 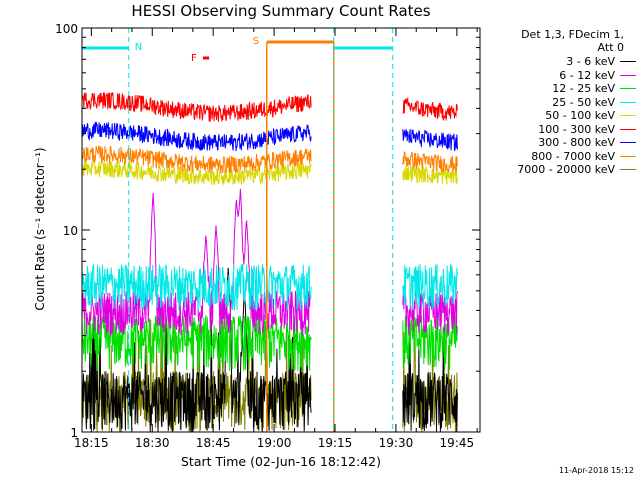 I want to click on legend-entry-5: 50 - 100 keV, so click(x=562, y=116).